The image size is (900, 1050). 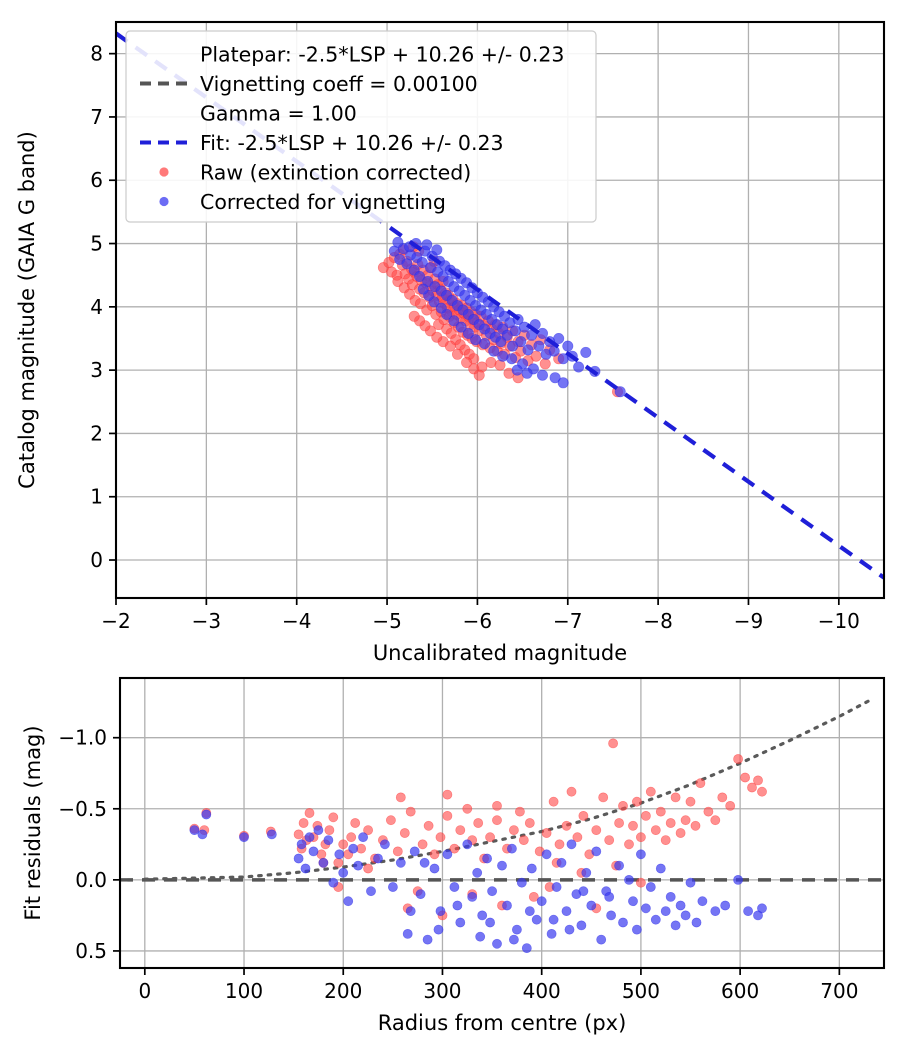 What do you see at coordinates (96, 180) in the screenshot?
I see `y-tick-label: 6` at bounding box center [96, 180].